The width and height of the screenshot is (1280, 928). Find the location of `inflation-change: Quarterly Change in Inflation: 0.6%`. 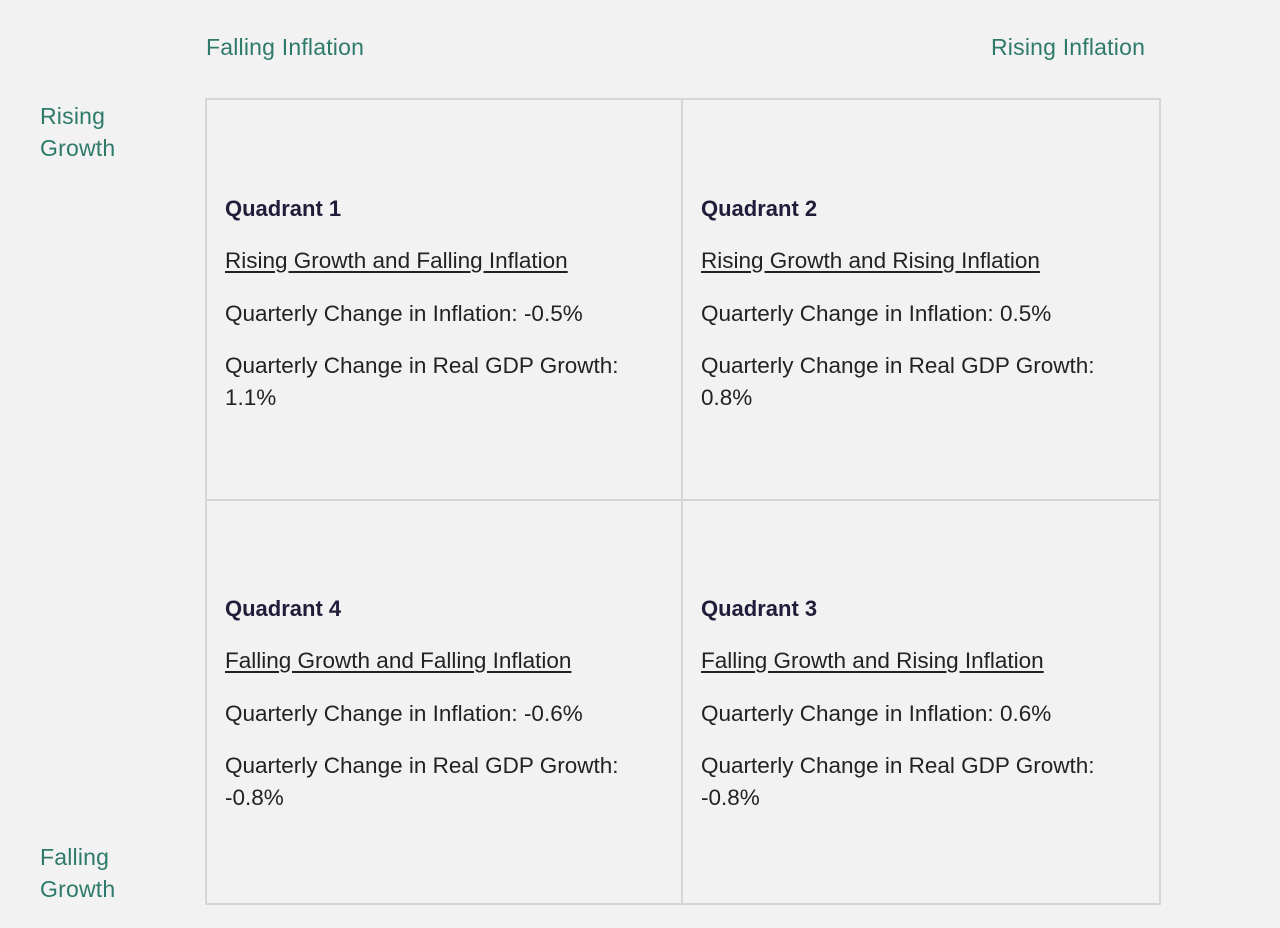

inflation-change: Quarterly Change in Inflation: 0.6% is located at coordinates (921, 714).